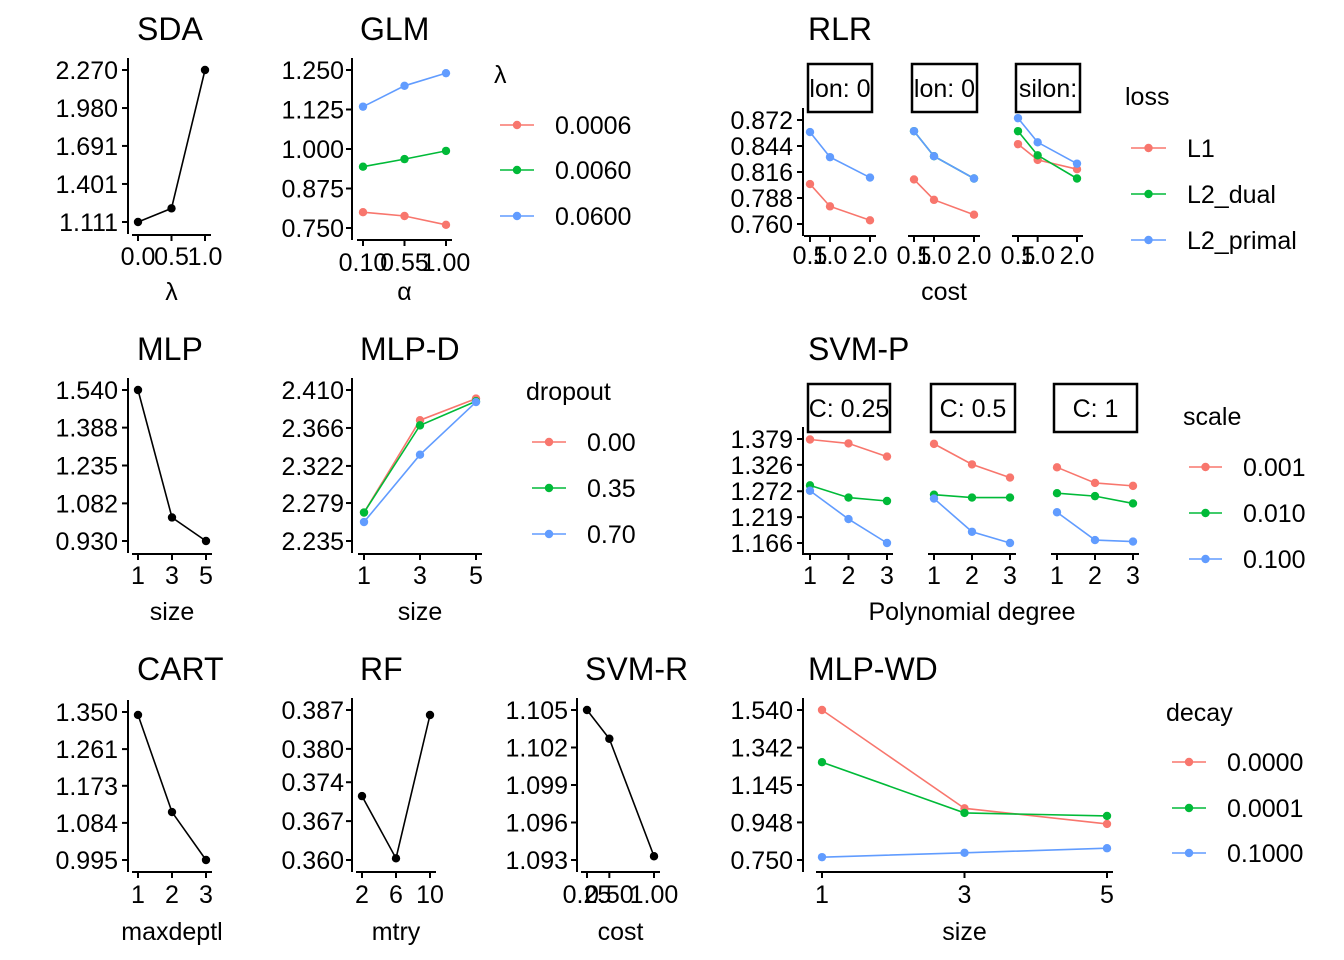 The image size is (1344, 960). I want to click on chart-mlp-x-tick-label: 5, so click(206, 576).